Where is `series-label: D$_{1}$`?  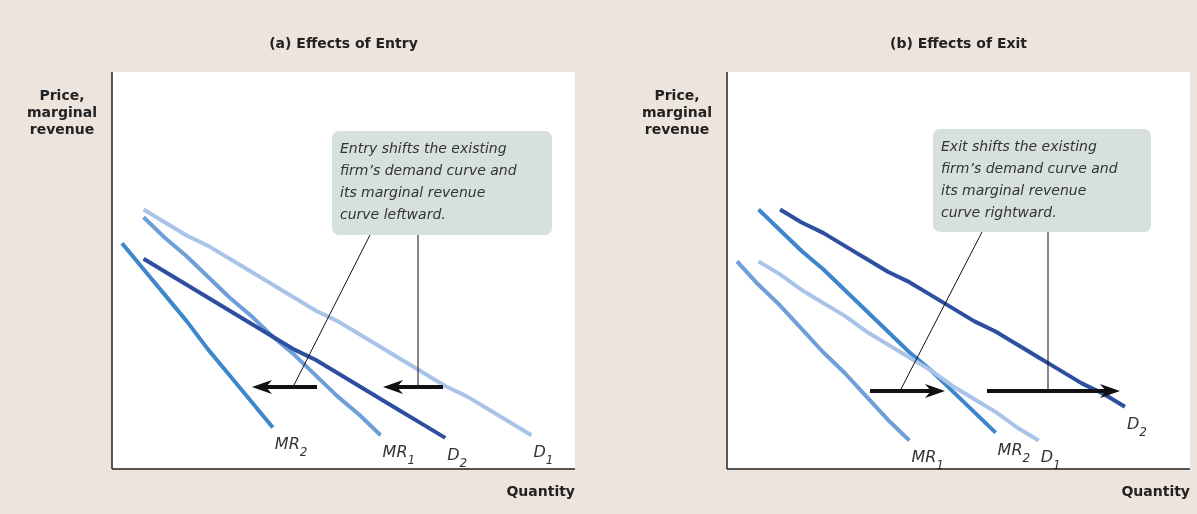
series-label: D$_{1}$ is located at coordinates (543, 455).